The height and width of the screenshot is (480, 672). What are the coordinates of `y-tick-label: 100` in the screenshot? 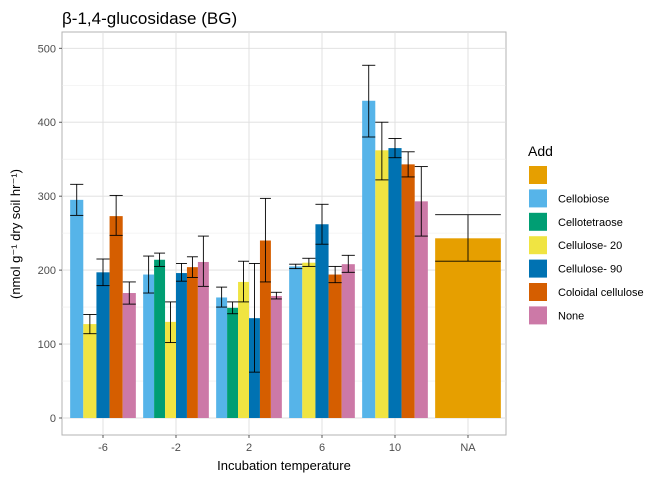 It's located at (47, 345).